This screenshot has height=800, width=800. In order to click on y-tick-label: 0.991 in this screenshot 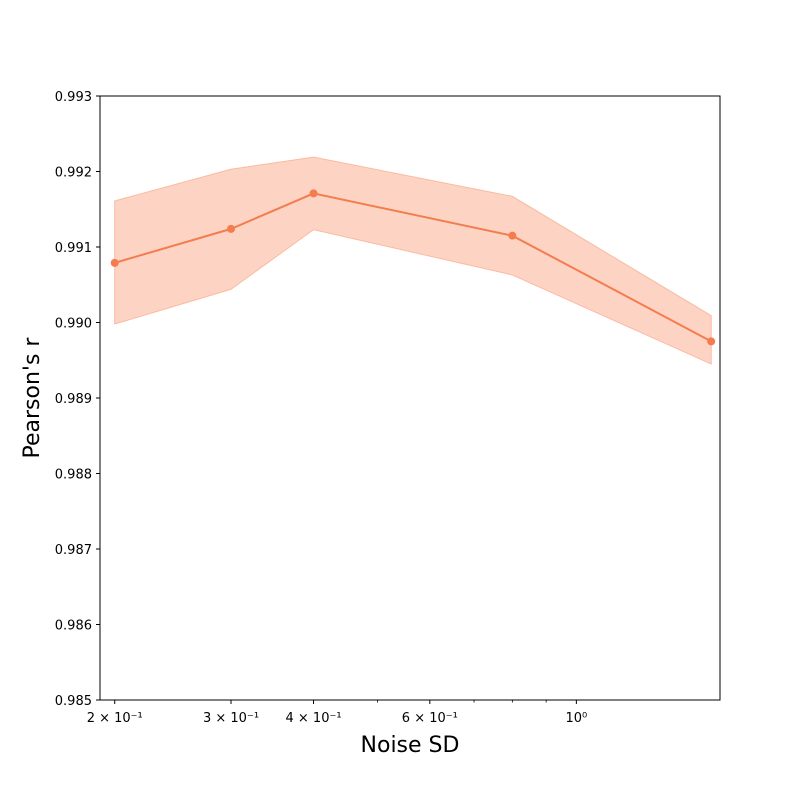, I will do `click(73, 248)`.